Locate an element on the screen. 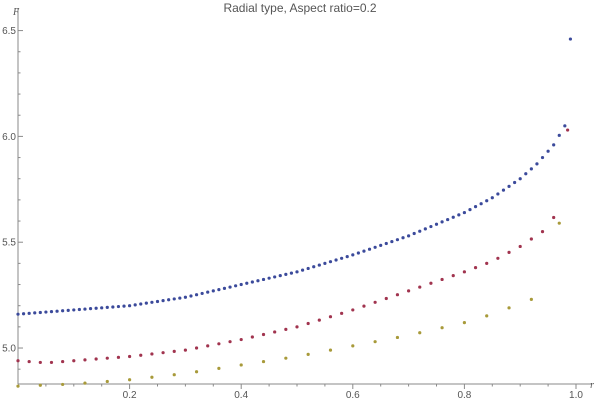 Image resolution: width=600 pixels, height=402 pixels. x-axis-label: r is located at coordinates (592, 385).